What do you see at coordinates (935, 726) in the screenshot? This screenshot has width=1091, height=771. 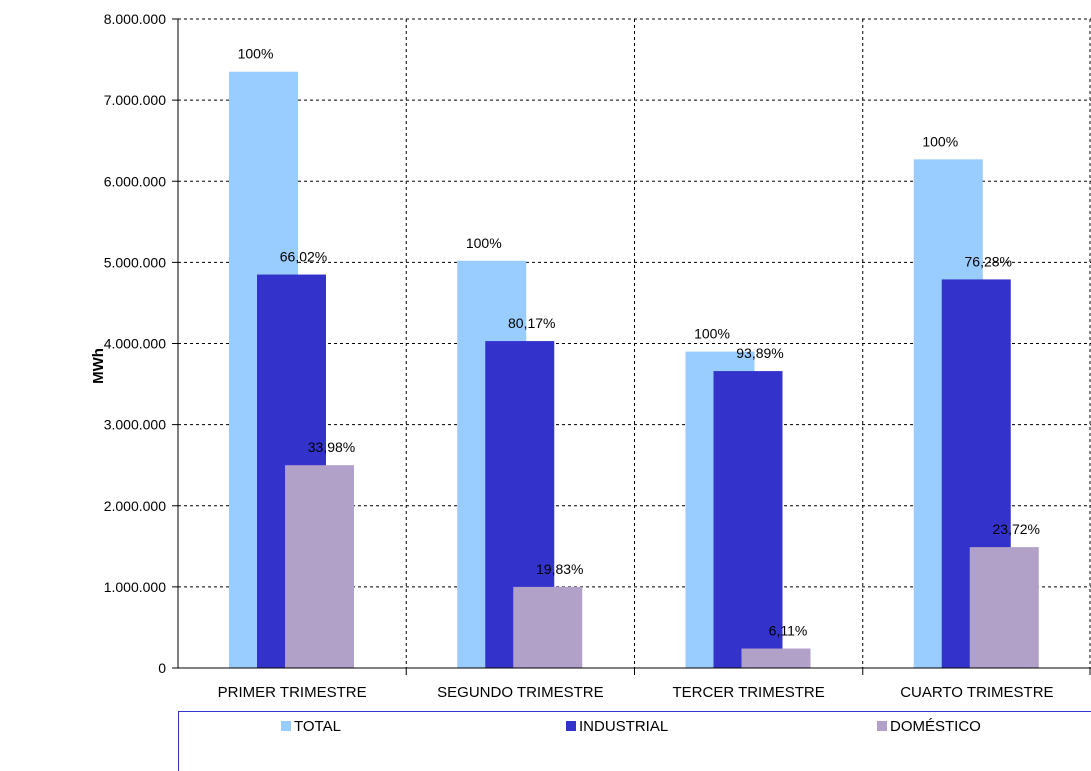 I see `legend-label-doméstico: DOMÉSTICO` at bounding box center [935, 726].